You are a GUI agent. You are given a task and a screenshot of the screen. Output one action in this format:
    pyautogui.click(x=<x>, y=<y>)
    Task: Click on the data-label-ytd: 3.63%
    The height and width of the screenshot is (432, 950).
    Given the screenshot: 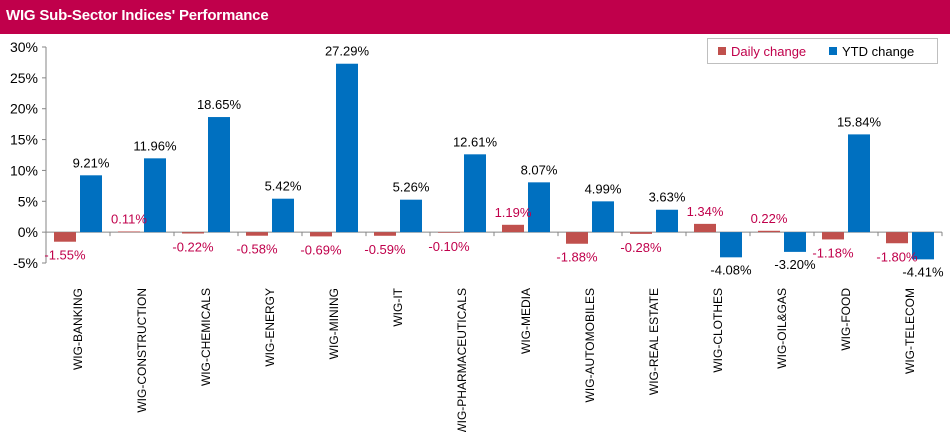 What is the action you would take?
    pyautogui.click(x=667, y=197)
    